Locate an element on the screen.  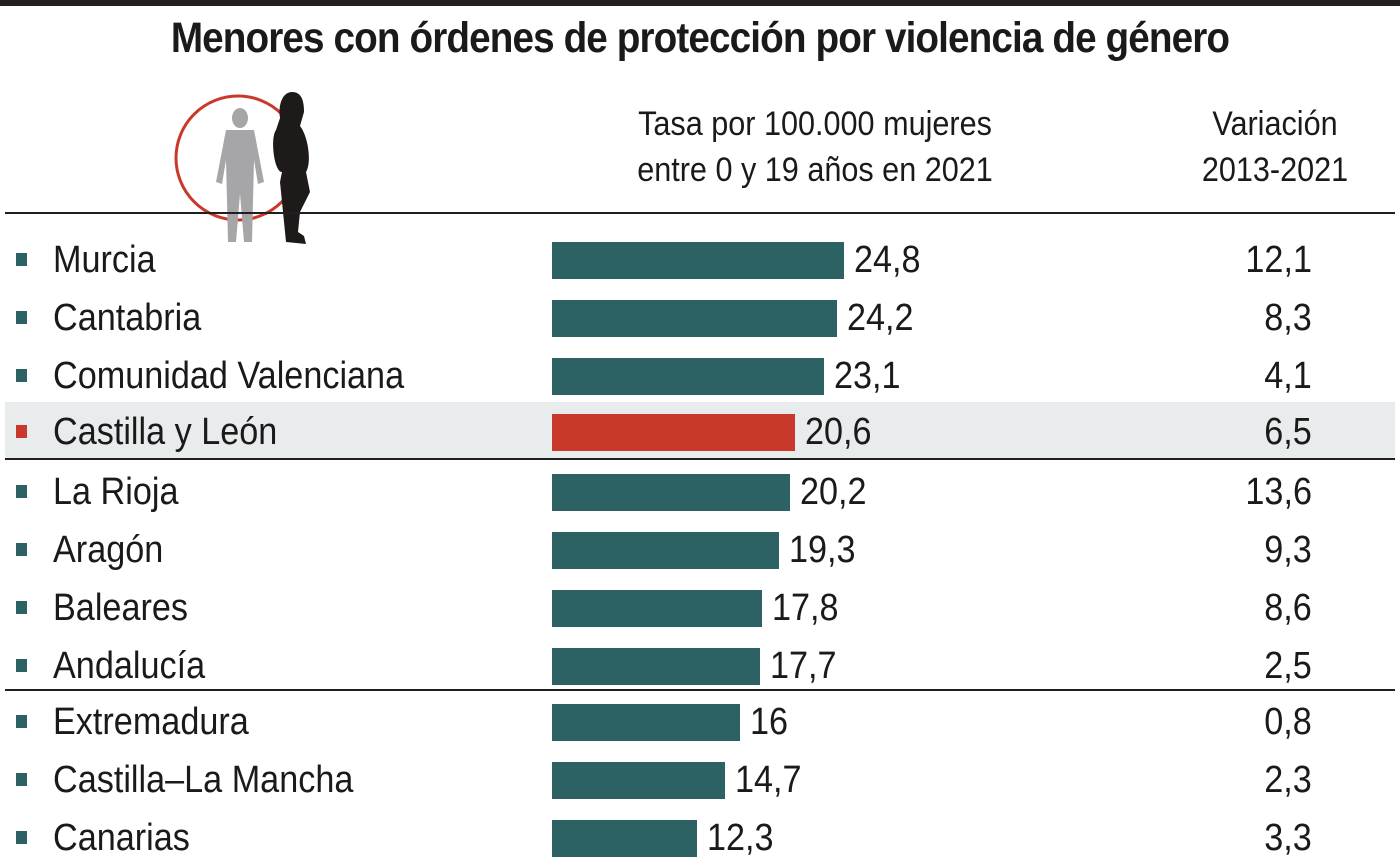
region-label: Comunidad Valenciana is located at coordinates (229, 376).